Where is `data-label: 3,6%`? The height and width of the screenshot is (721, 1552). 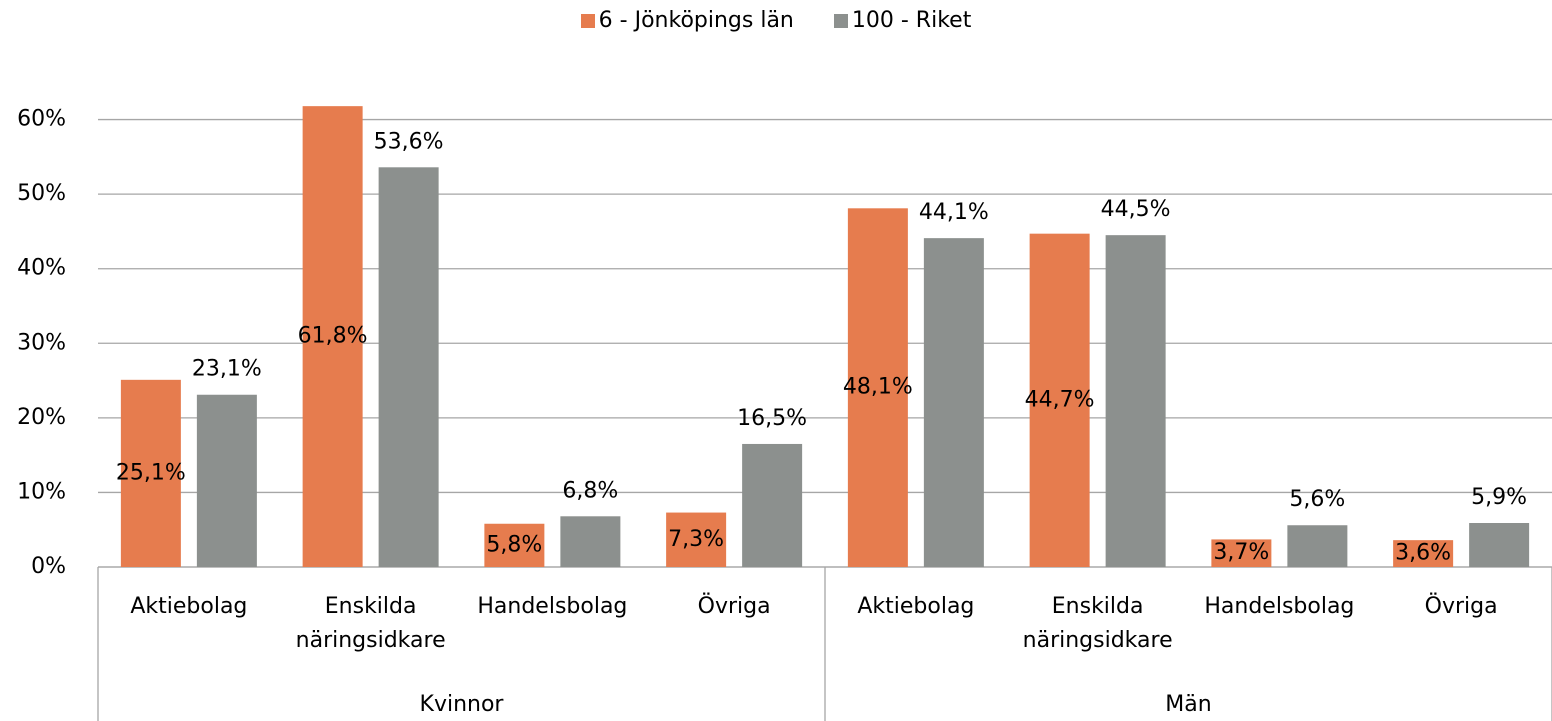 data-label: 3,6% is located at coordinates (1423, 553).